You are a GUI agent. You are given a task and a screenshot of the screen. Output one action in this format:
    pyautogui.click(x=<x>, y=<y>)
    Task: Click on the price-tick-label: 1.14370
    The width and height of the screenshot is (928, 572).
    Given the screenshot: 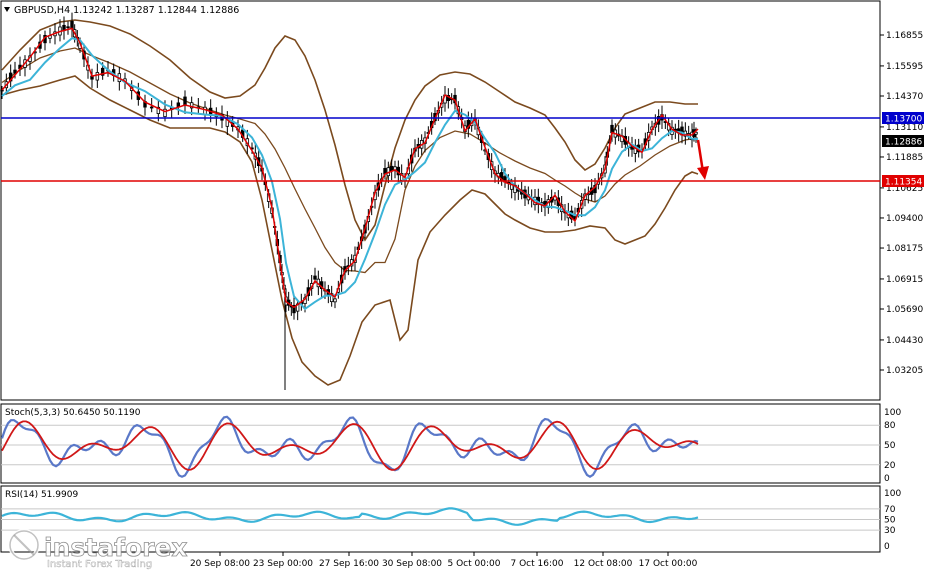 What is the action you would take?
    pyautogui.click(x=904, y=97)
    